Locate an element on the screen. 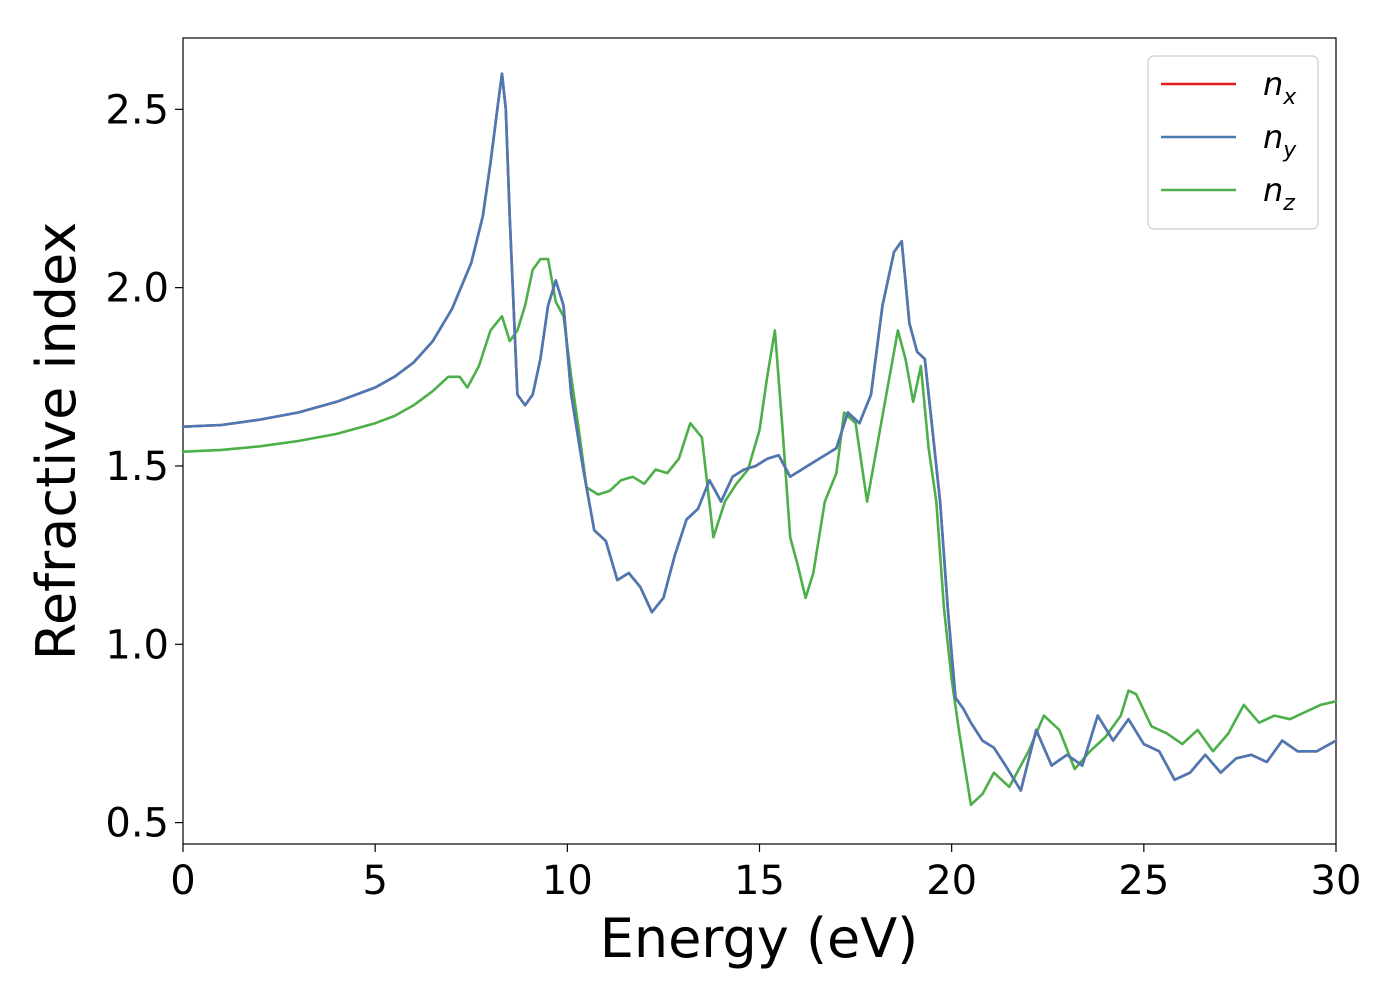 The height and width of the screenshot is (1000, 1400). x-tick-label: 25 is located at coordinates (1143, 881).